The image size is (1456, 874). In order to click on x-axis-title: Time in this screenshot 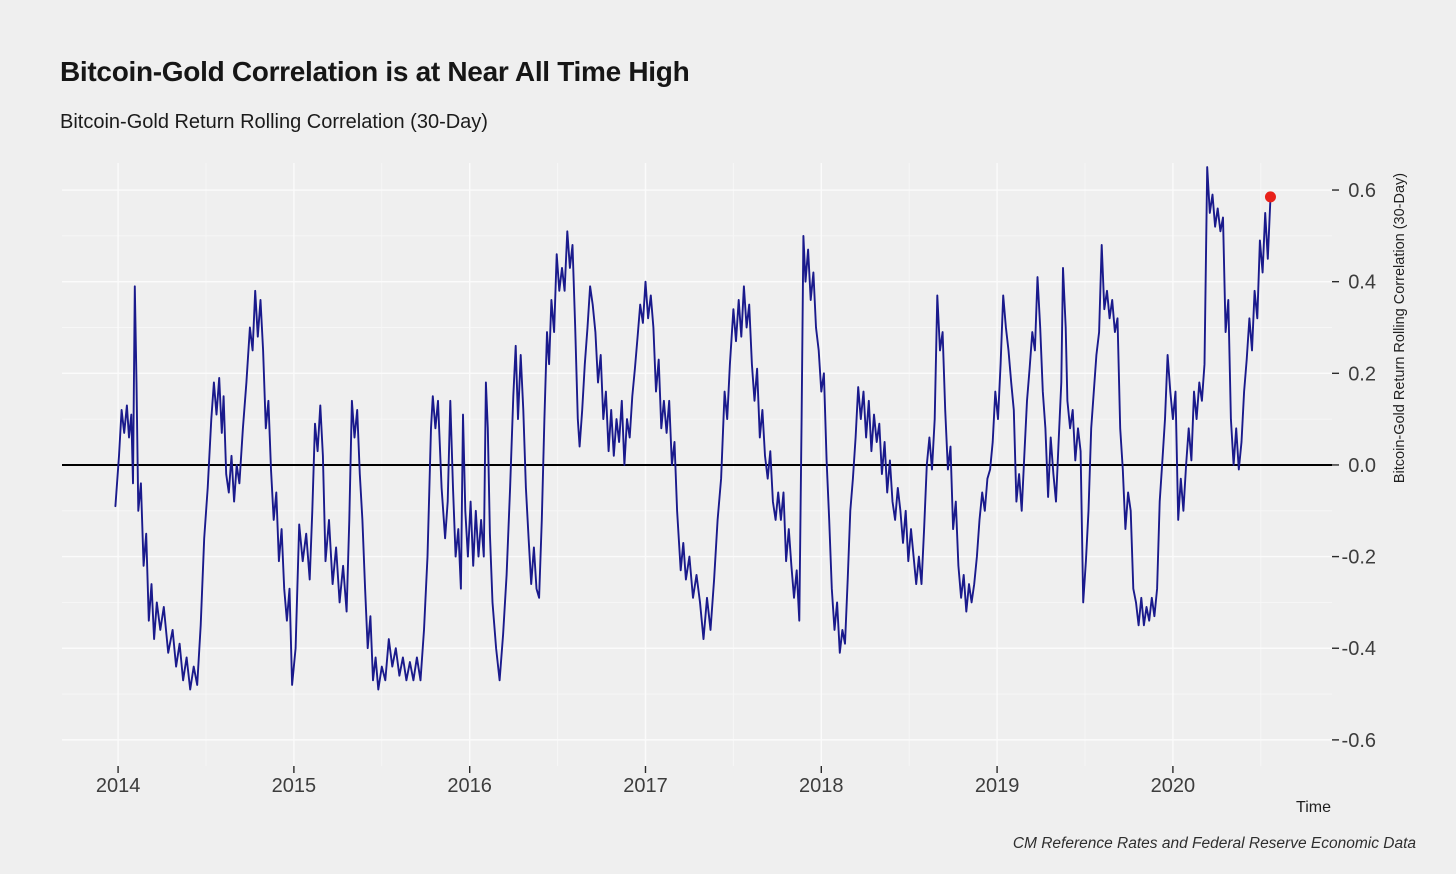, I will do `click(1313, 807)`.